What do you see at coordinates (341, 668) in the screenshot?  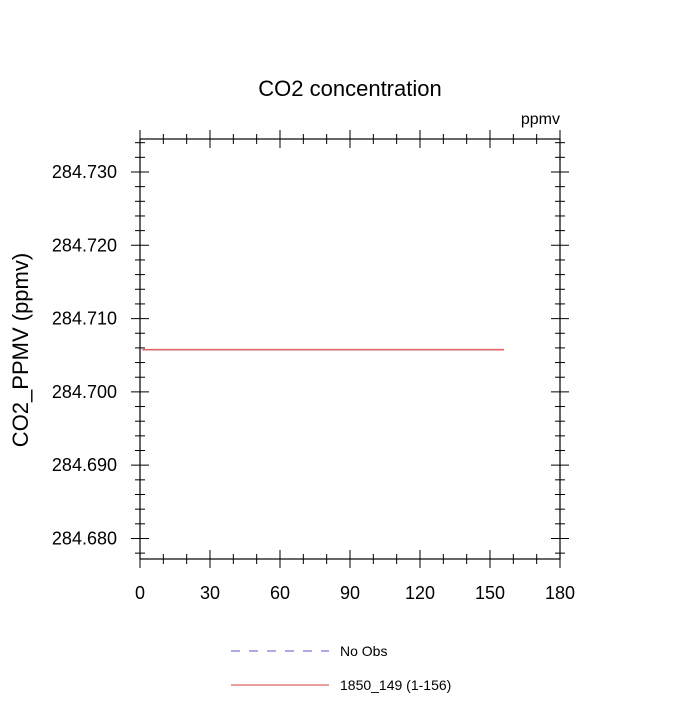 I see `legend: No Obs 1850_149 (1-156)` at bounding box center [341, 668].